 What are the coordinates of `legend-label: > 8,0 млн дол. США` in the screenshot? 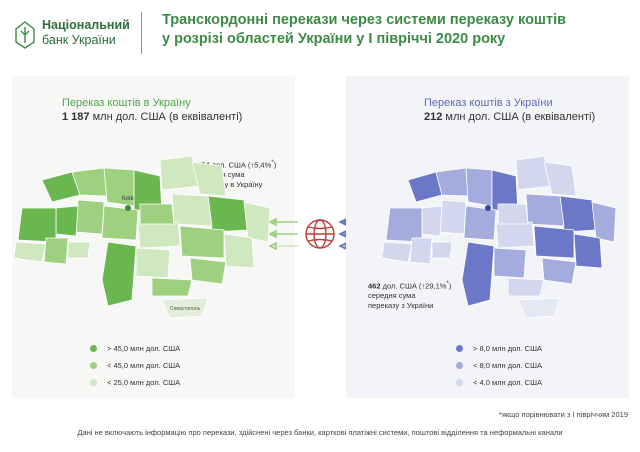 It's located at (507, 348).